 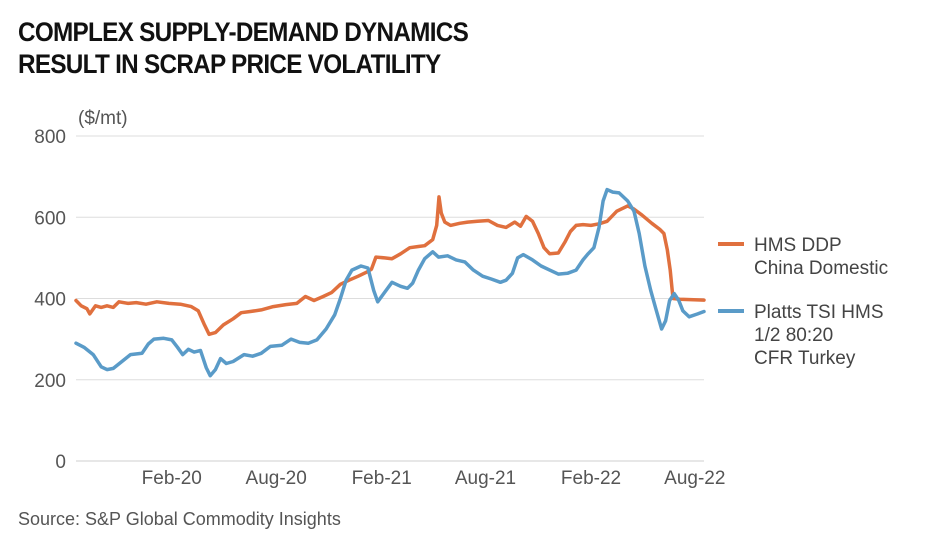 What do you see at coordinates (60, 462) in the screenshot?
I see `y-tick-label: 0` at bounding box center [60, 462].